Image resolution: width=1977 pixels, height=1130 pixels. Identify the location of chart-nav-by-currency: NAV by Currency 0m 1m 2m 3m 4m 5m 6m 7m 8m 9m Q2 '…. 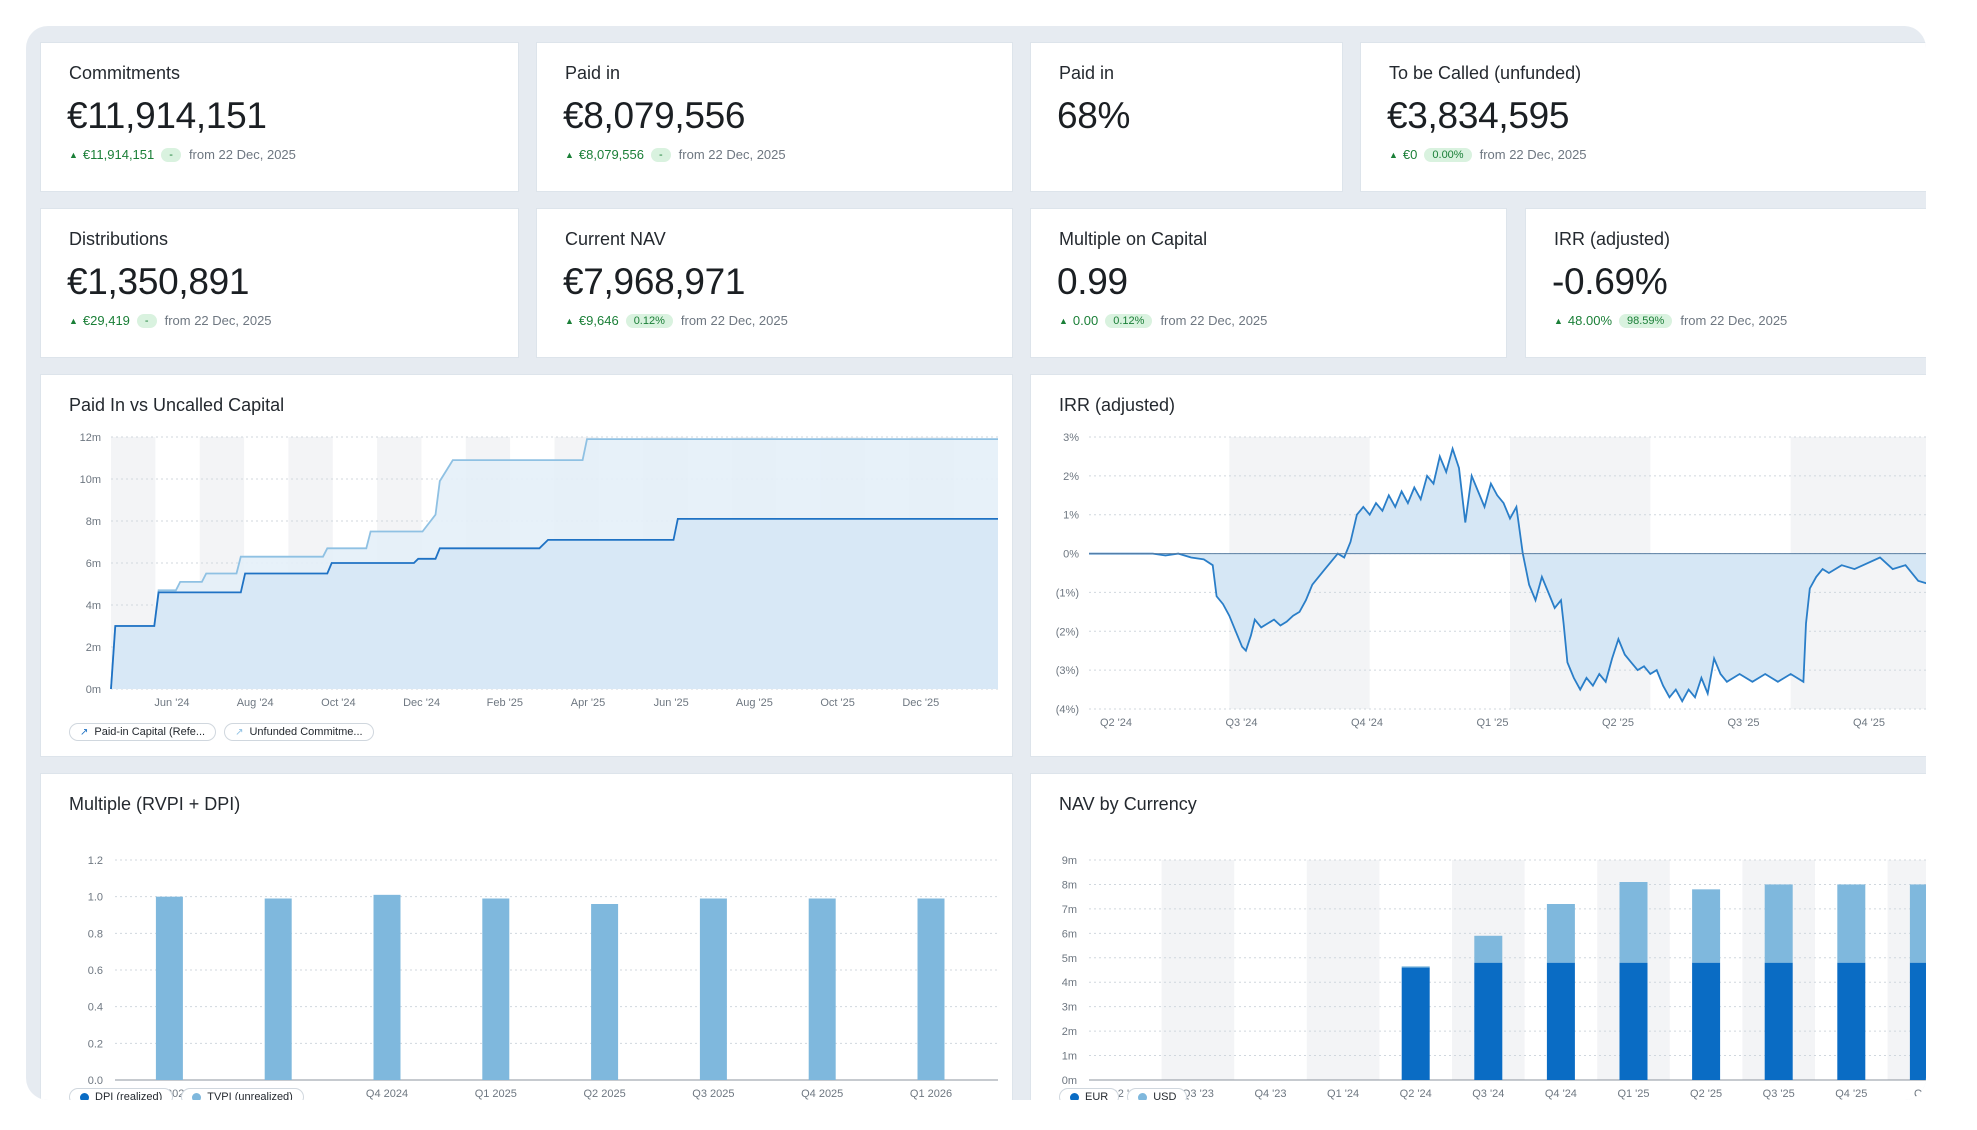
(1478, 937).